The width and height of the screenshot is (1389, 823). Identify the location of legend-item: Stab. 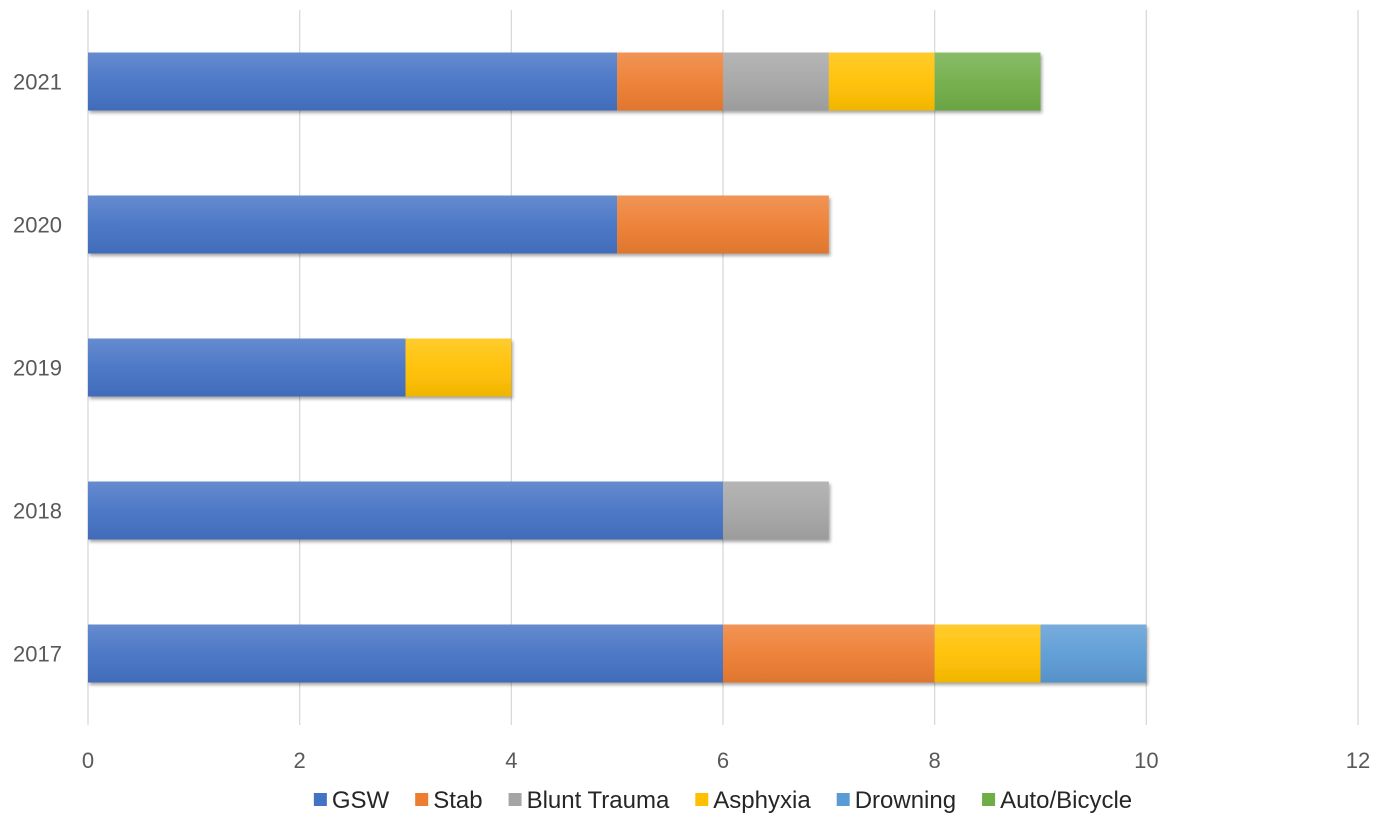
(449, 800).